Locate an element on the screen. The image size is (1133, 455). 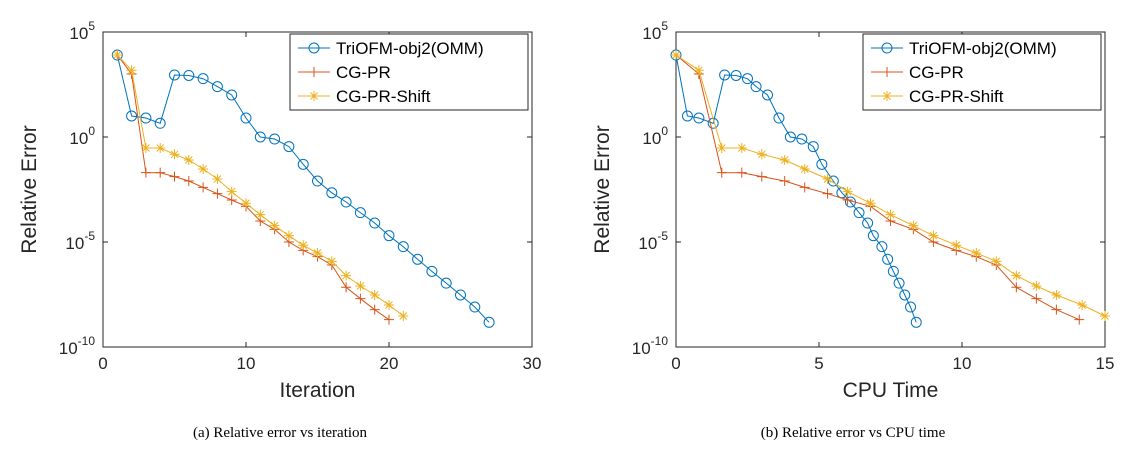
x-axis-label: Iteration is located at coordinates (318, 390).